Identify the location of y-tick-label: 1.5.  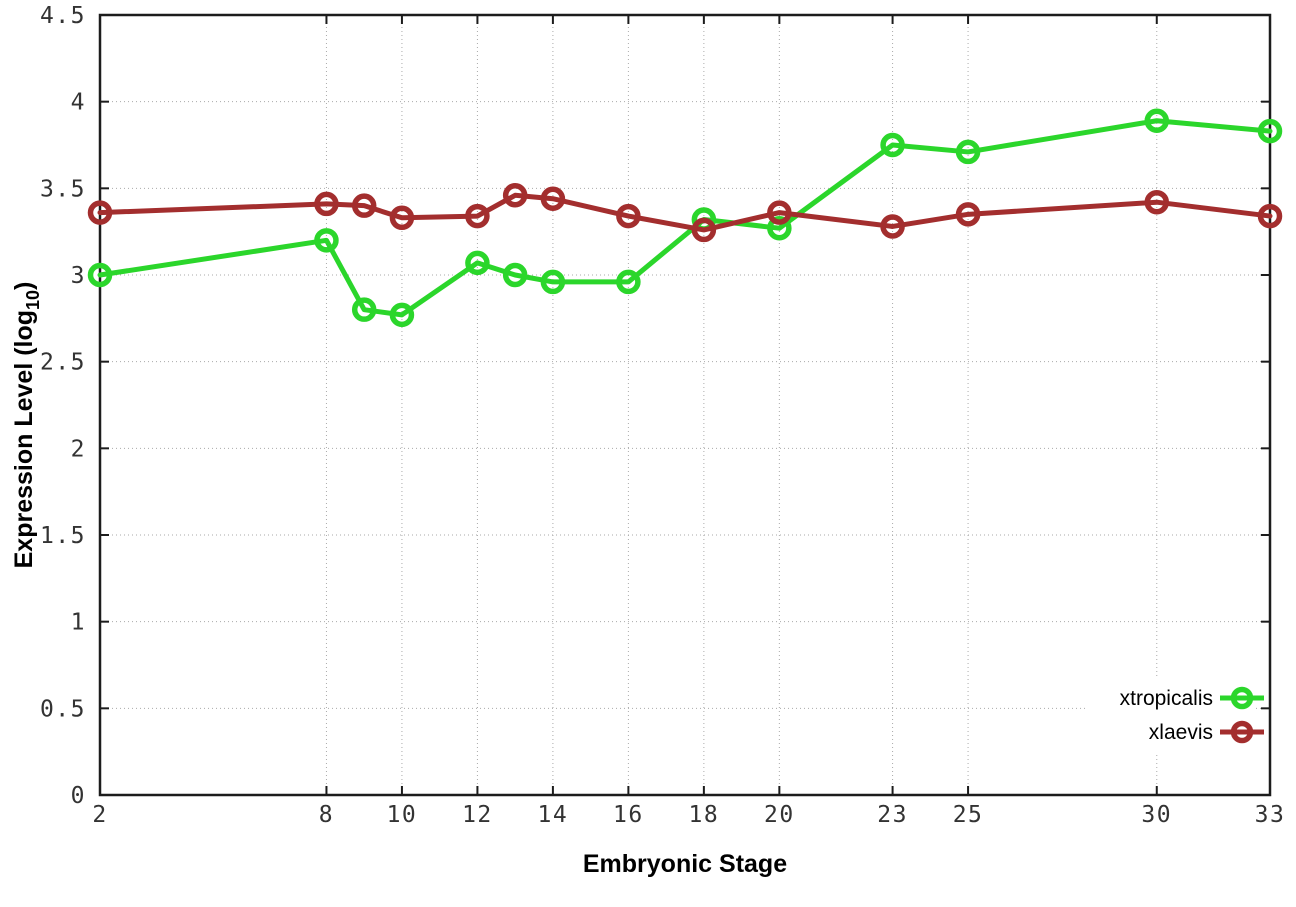
(63, 536).